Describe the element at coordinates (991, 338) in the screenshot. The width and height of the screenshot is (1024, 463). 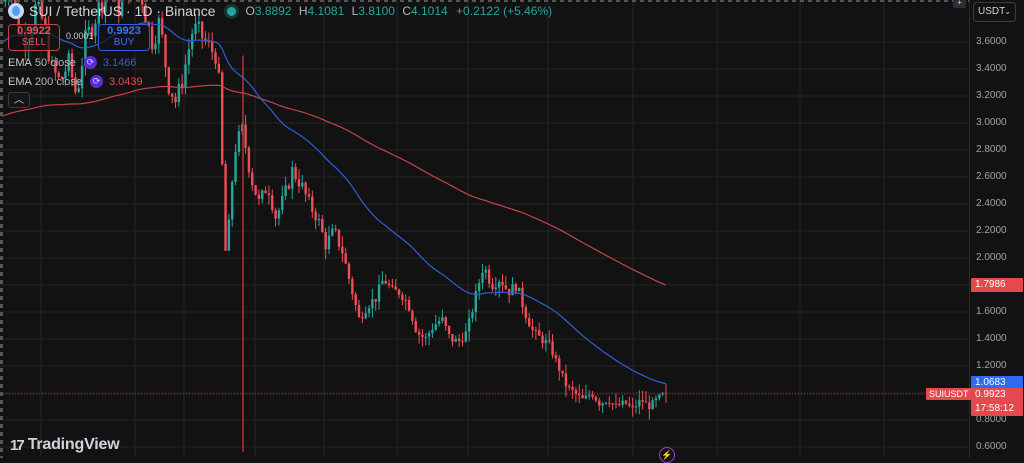
I see `price-tick: 1.4000` at that location.